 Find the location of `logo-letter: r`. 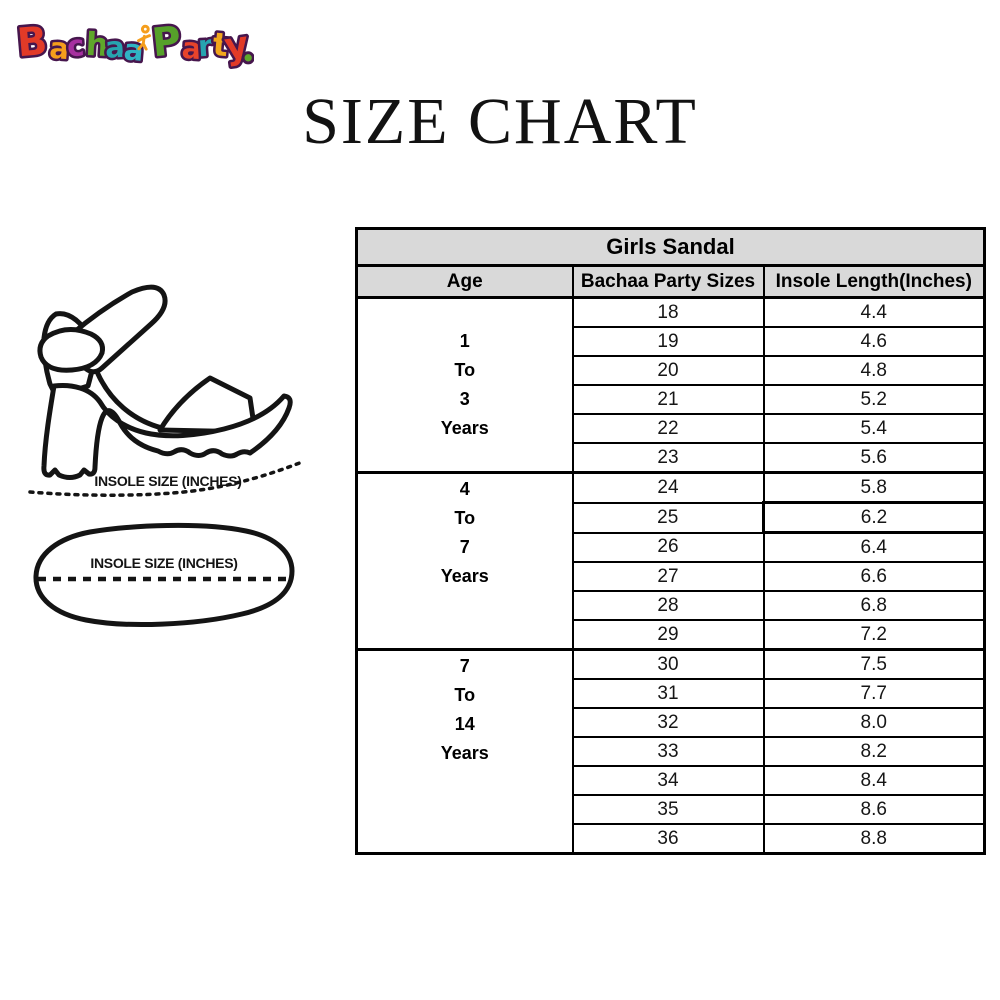

logo-letter: r is located at coordinates (205, 45).